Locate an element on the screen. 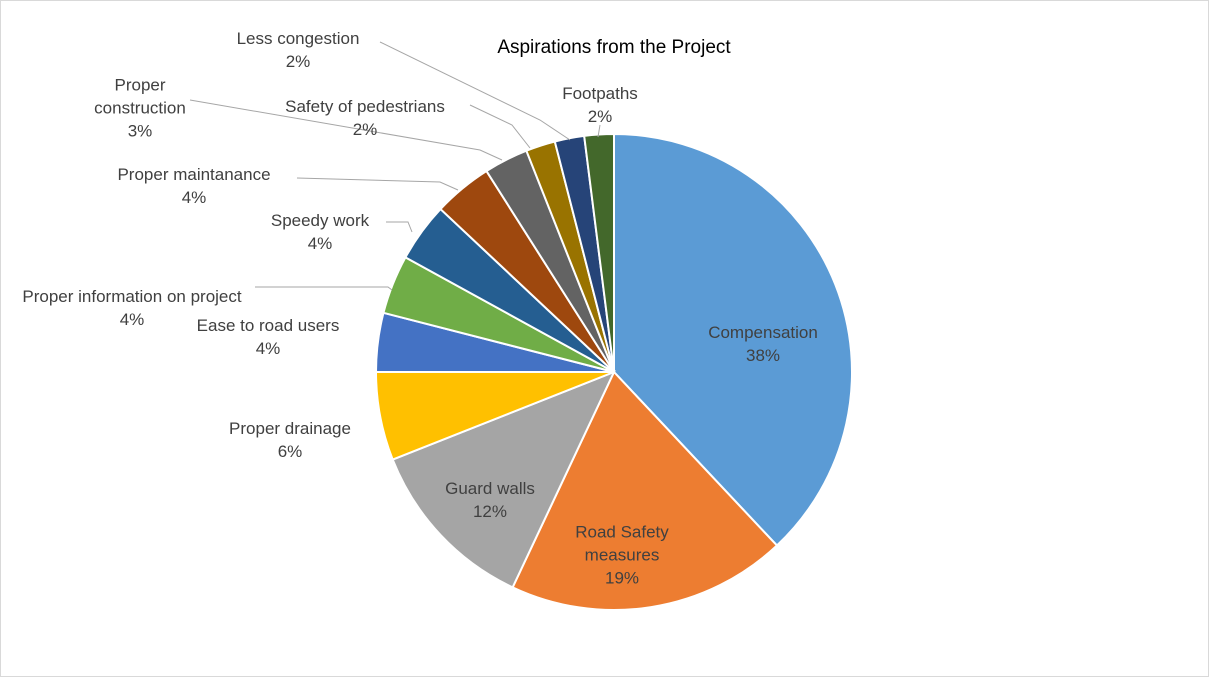 The width and height of the screenshot is (1209, 677). label-name: Footpaths is located at coordinates (600, 93).